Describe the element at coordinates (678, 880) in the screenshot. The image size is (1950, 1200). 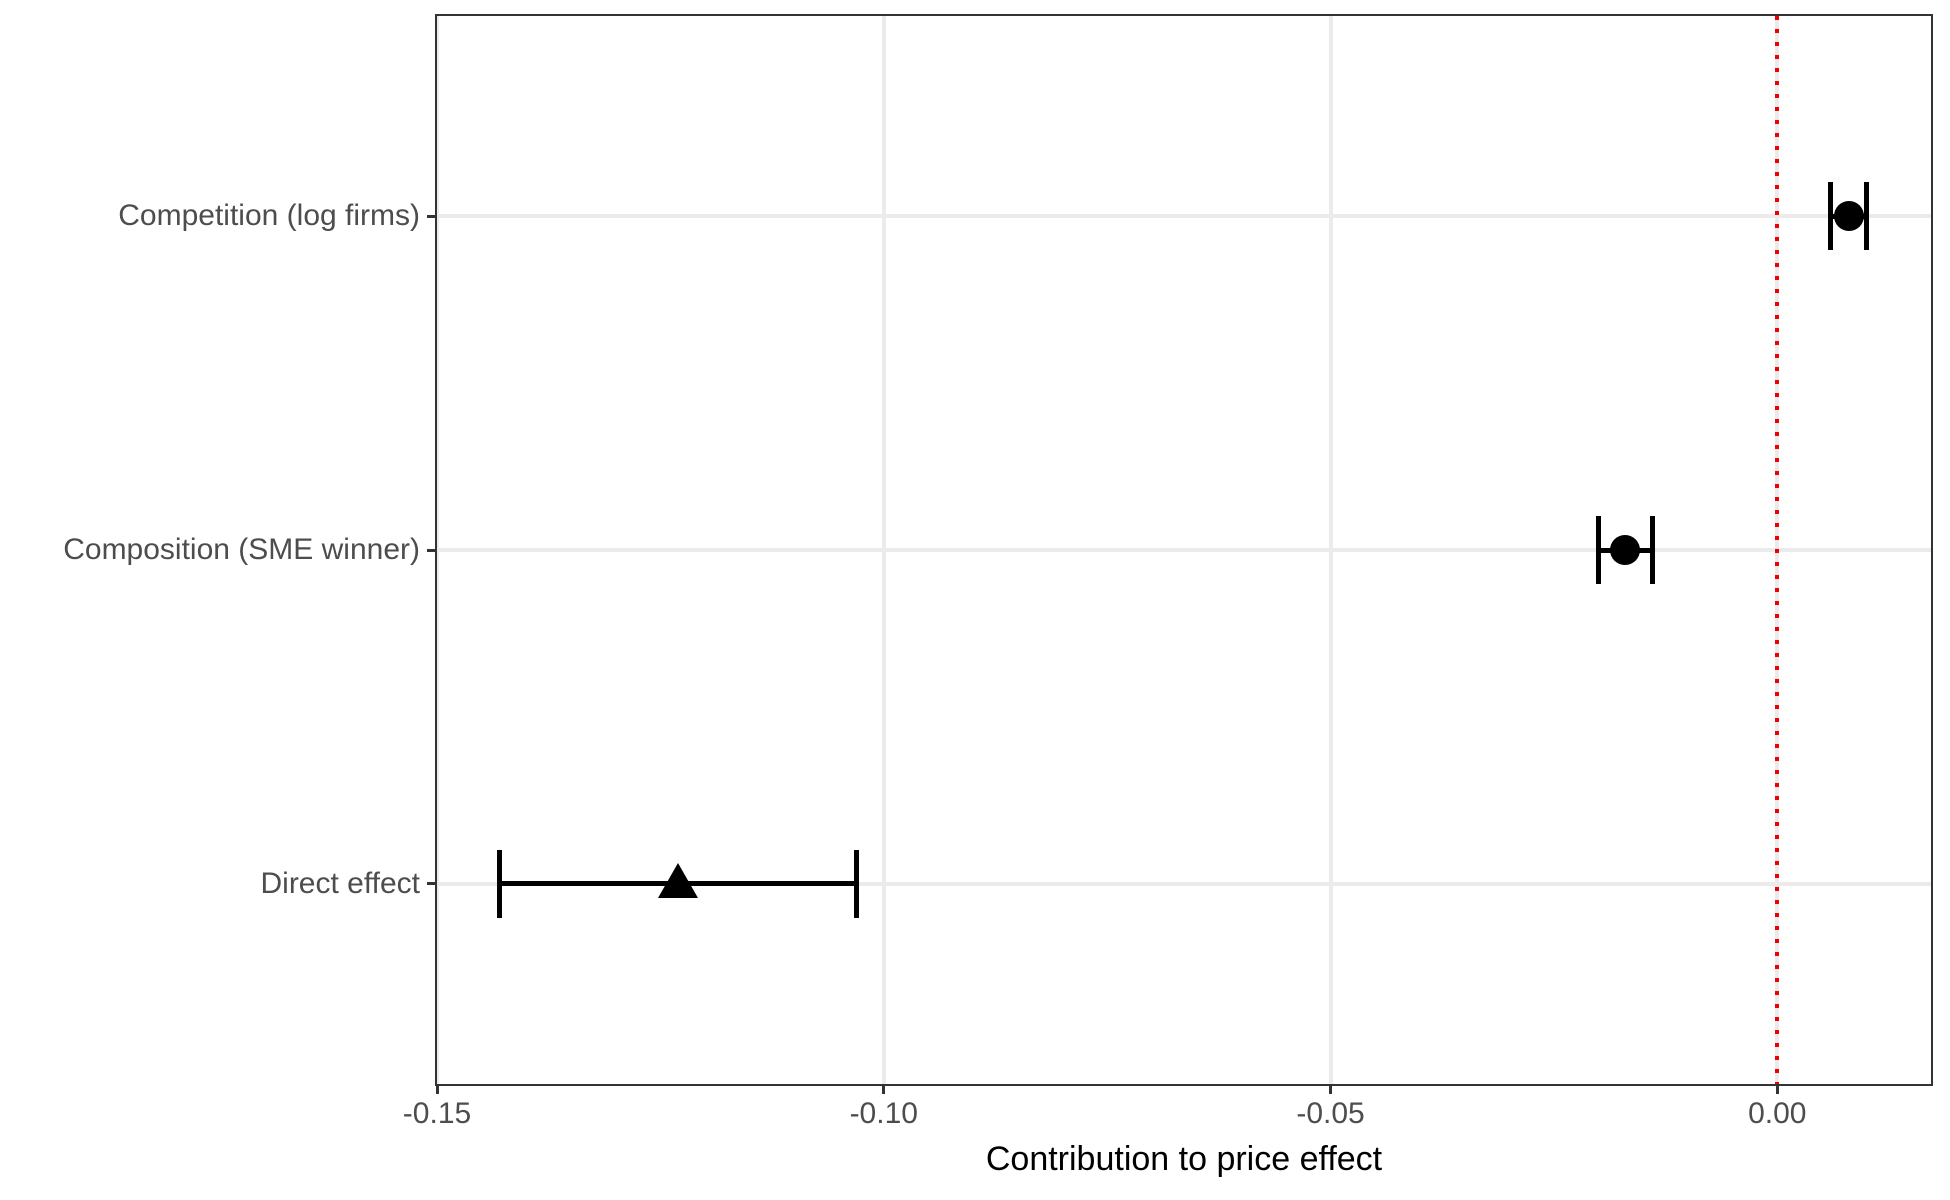
I see `point-marker-triangle` at that location.